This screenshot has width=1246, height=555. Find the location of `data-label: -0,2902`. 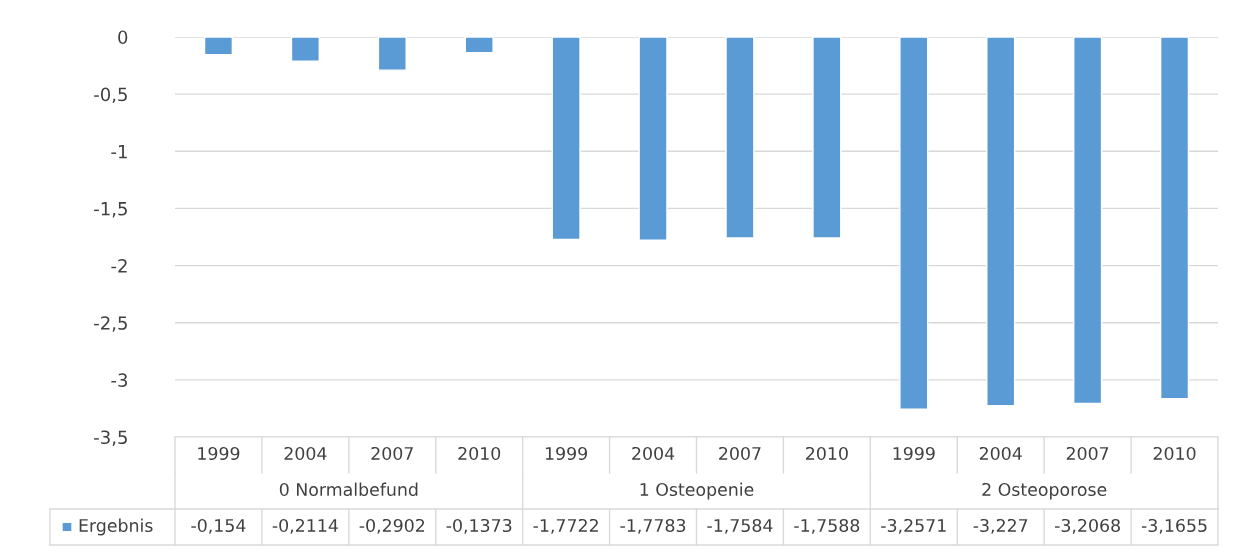

data-label: -0,2902 is located at coordinates (392, 526).